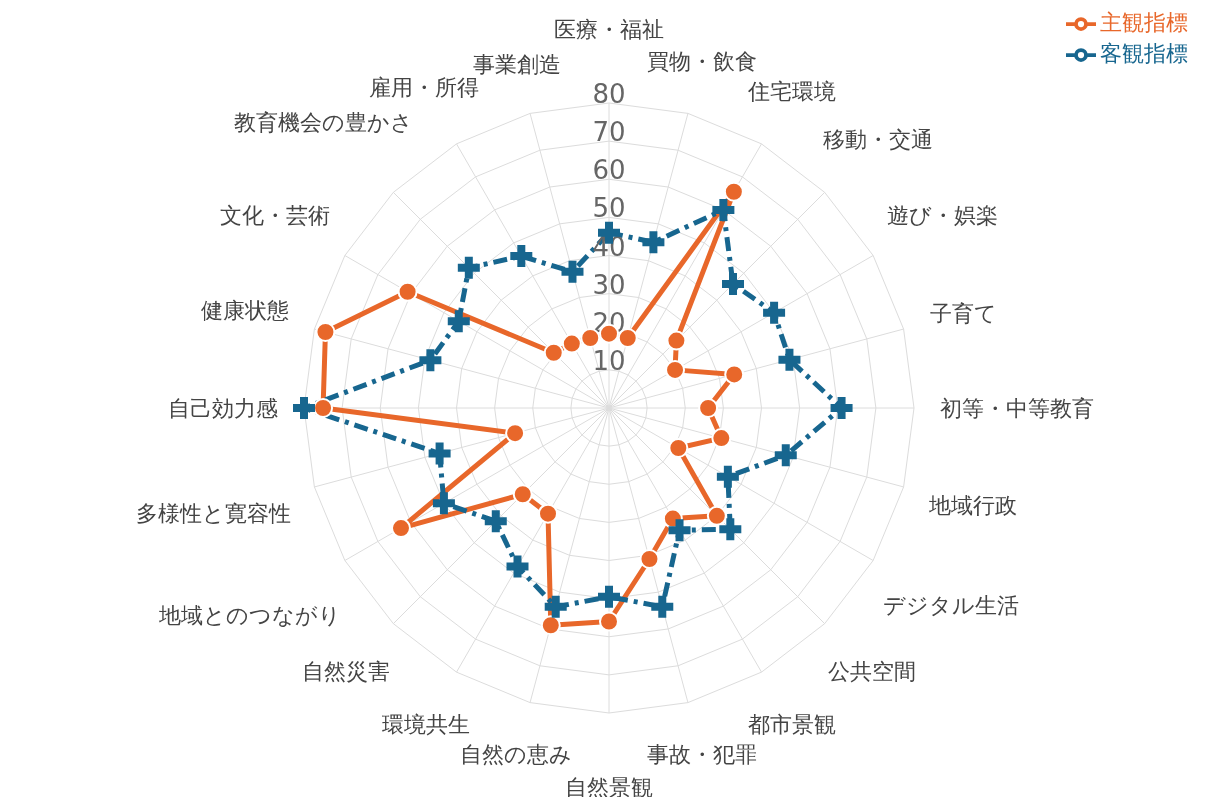 The height and width of the screenshot is (797, 1207). What do you see at coordinates (214, 514) in the screenshot?
I see `spoke-label: 多様性と寛容性` at bounding box center [214, 514].